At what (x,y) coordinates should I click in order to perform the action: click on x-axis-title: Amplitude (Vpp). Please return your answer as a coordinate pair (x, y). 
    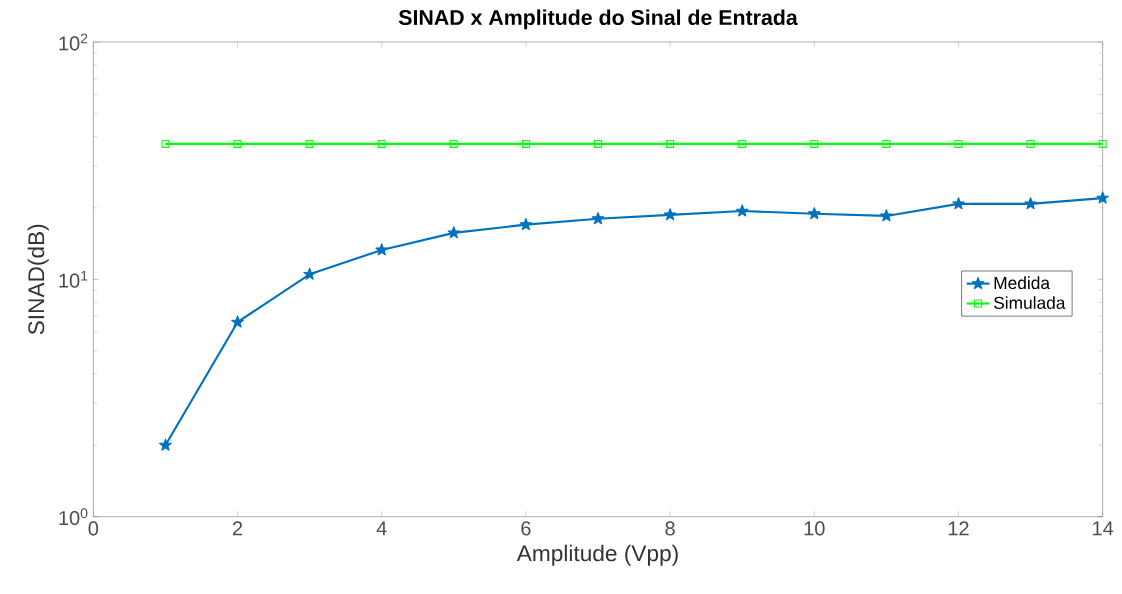
    Looking at the image, I should click on (597, 555).